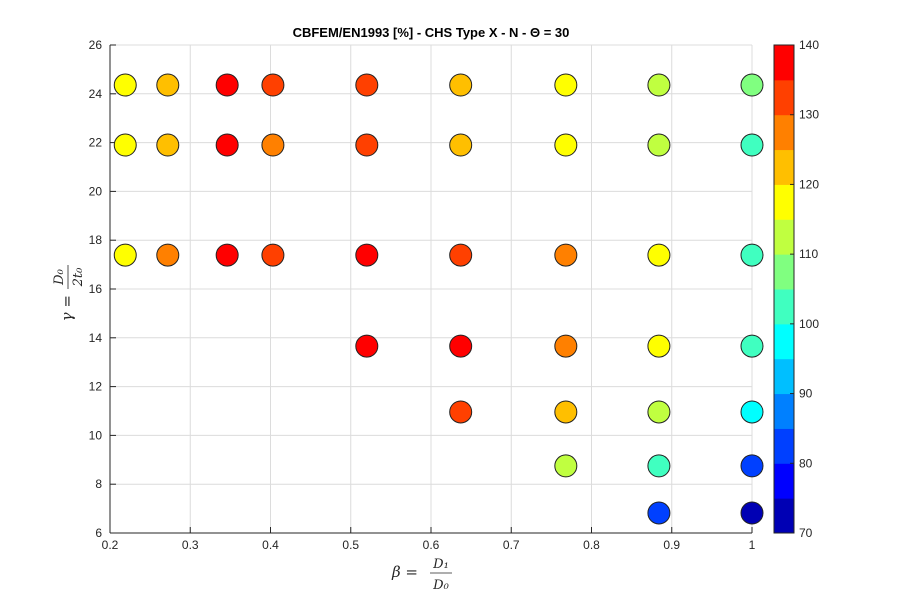  Describe the element at coordinates (809, 324) in the screenshot. I see `colorbar-tick-label: 100` at that location.